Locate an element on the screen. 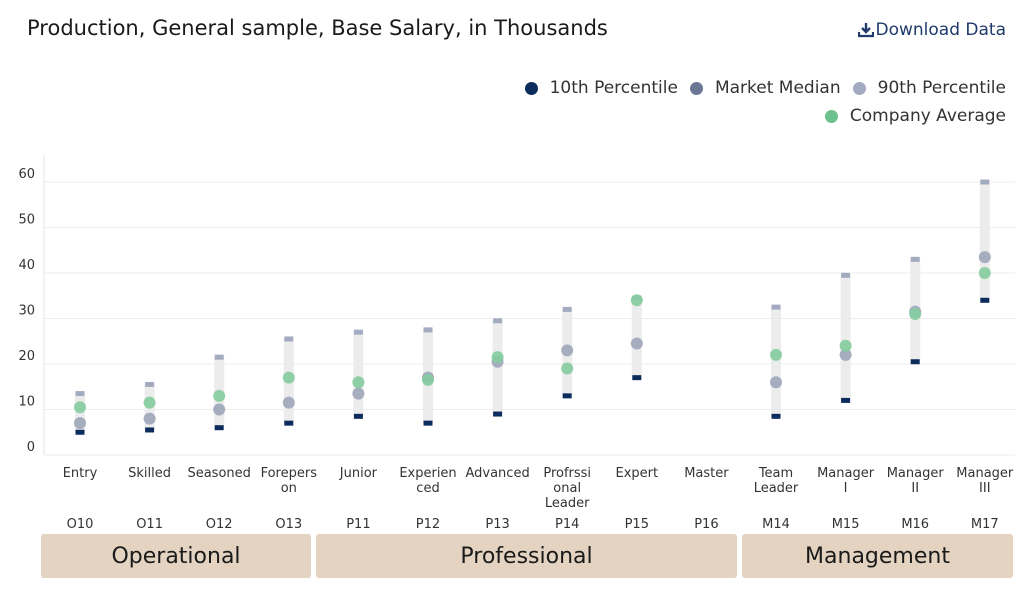 The height and width of the screenshot is (592, 1024). level-code-8: P15 is located at coordinates (637, 524).